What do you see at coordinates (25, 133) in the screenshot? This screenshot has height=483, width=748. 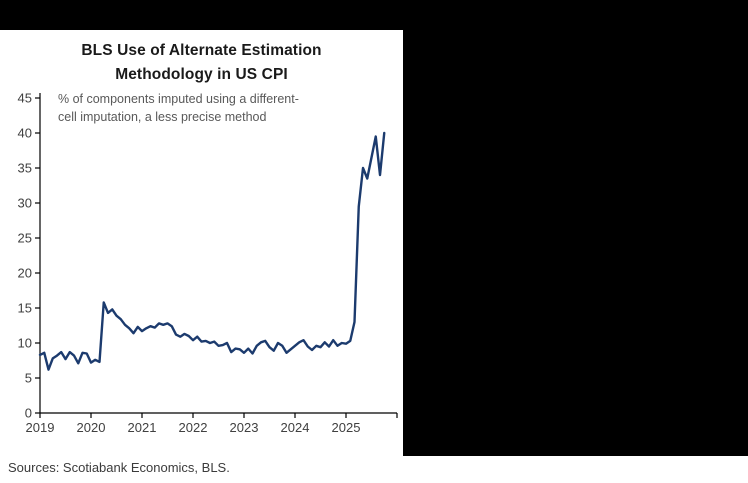 I see `y-tick-label: 40` at bounding box center [25, 133].